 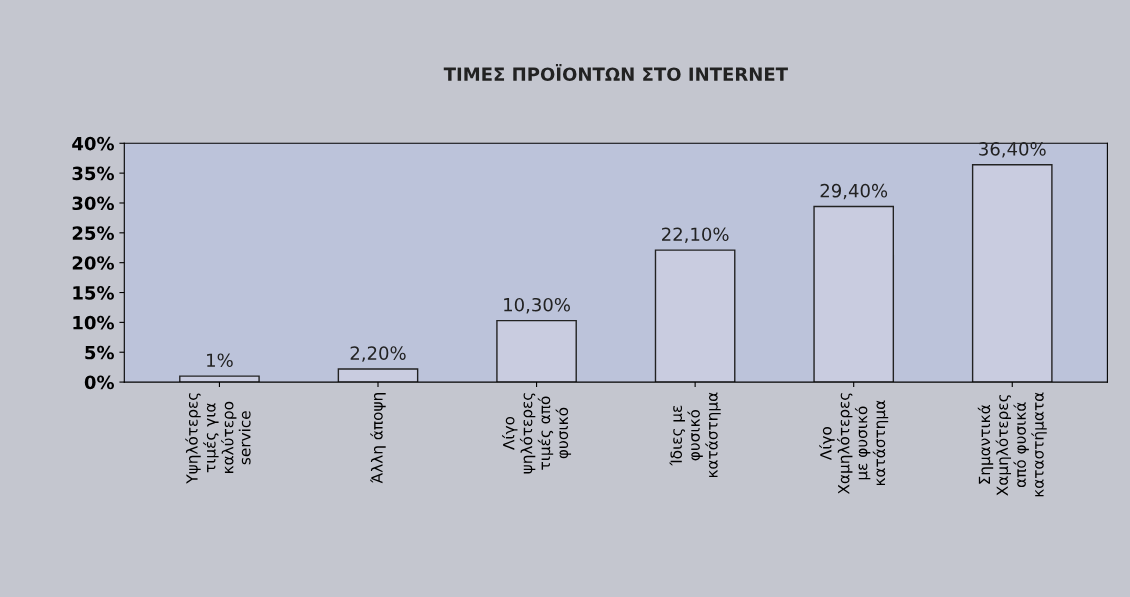 I want to click on chart-title: ΤΙΜΕΣ ΠΡΟΪΟΝΤΩΝ ΣΤΟ INTERNET, so click(x=615, y=73).